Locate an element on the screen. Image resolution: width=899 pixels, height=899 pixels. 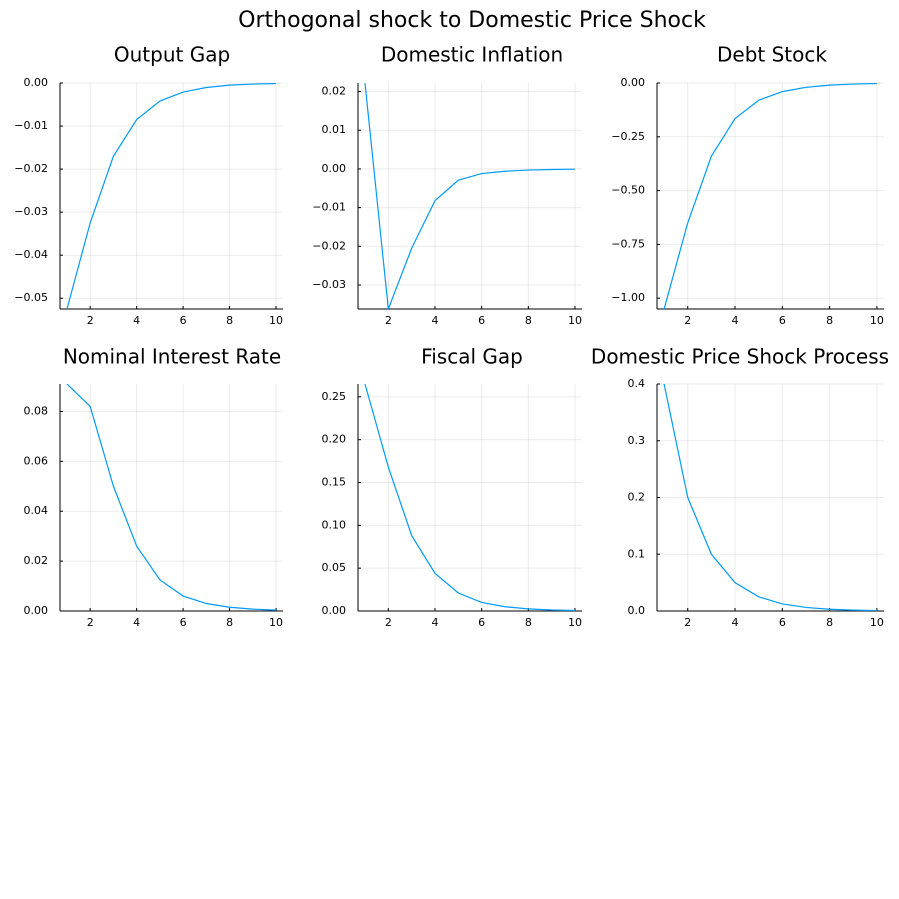
subplot-5: Fiscal Gap 2 4 6 8 10 0.00 0.05 0.10 0.15 0.20 0.25 is located at coordinates (452, 487).